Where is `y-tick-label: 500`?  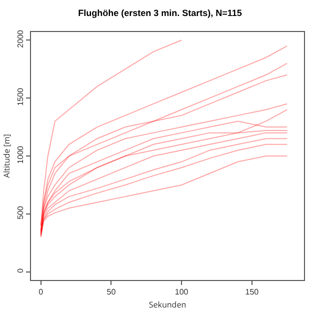
y-tick-label: 500 is located at coordinates (20, 213).